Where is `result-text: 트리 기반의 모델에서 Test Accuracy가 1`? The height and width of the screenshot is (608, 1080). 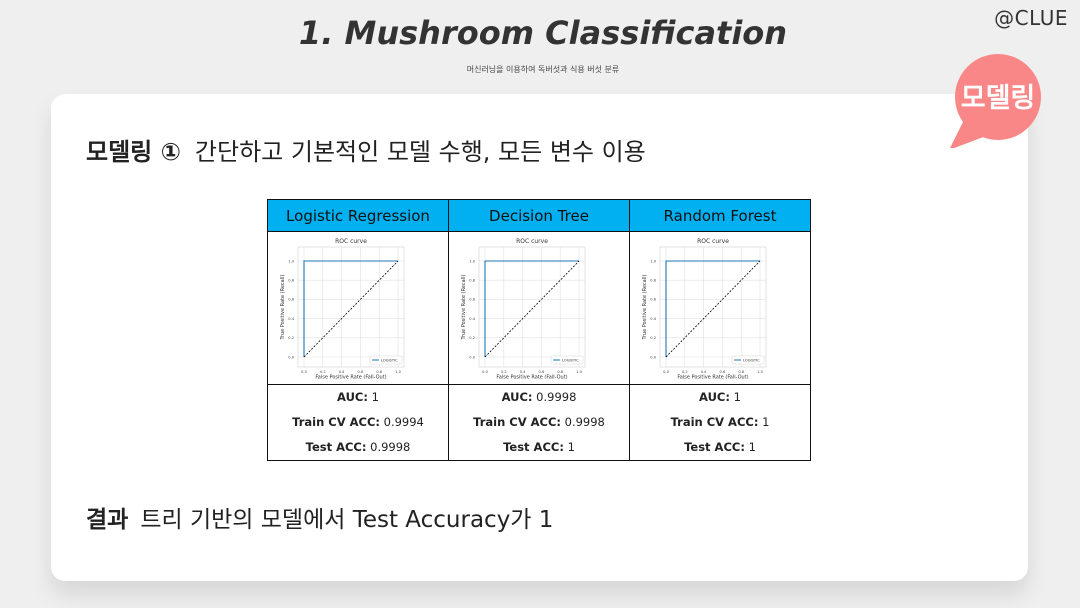 result-text: 트리 기반의 모델에서 Test Accuracy가 1 is located at coordinates (347, 520).